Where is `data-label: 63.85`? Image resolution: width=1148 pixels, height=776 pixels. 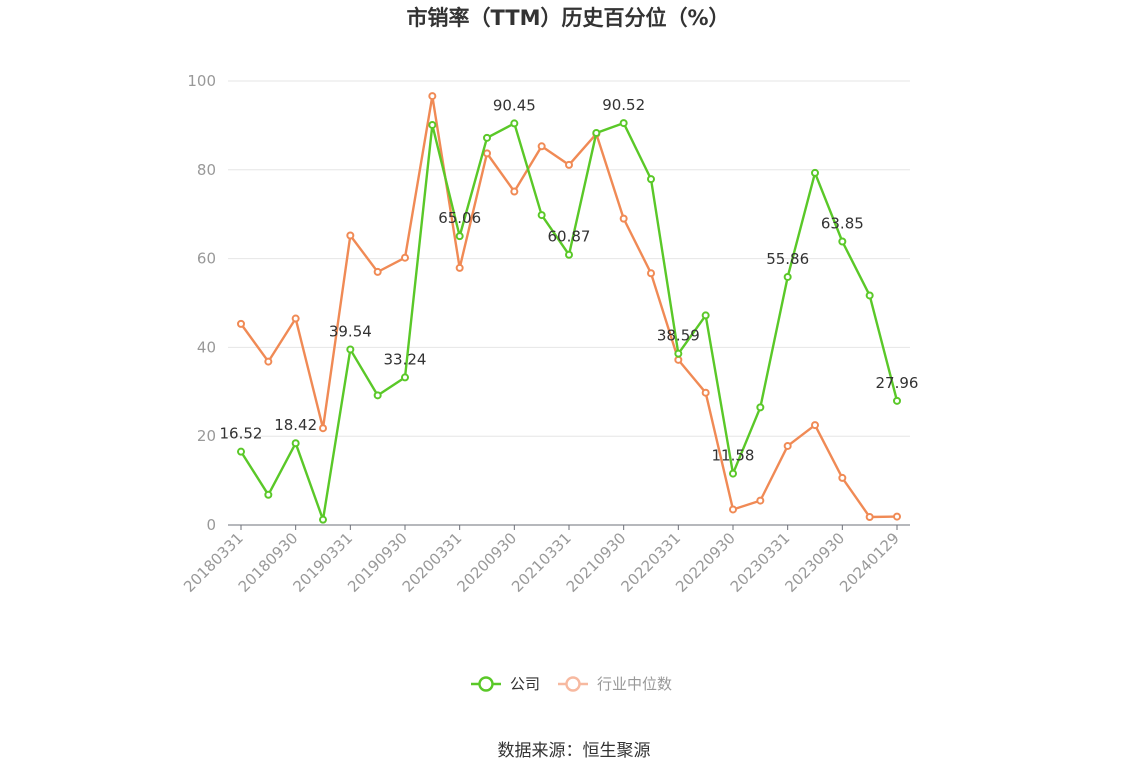 data-label: 63.85 is located at coordinates (842, 224).